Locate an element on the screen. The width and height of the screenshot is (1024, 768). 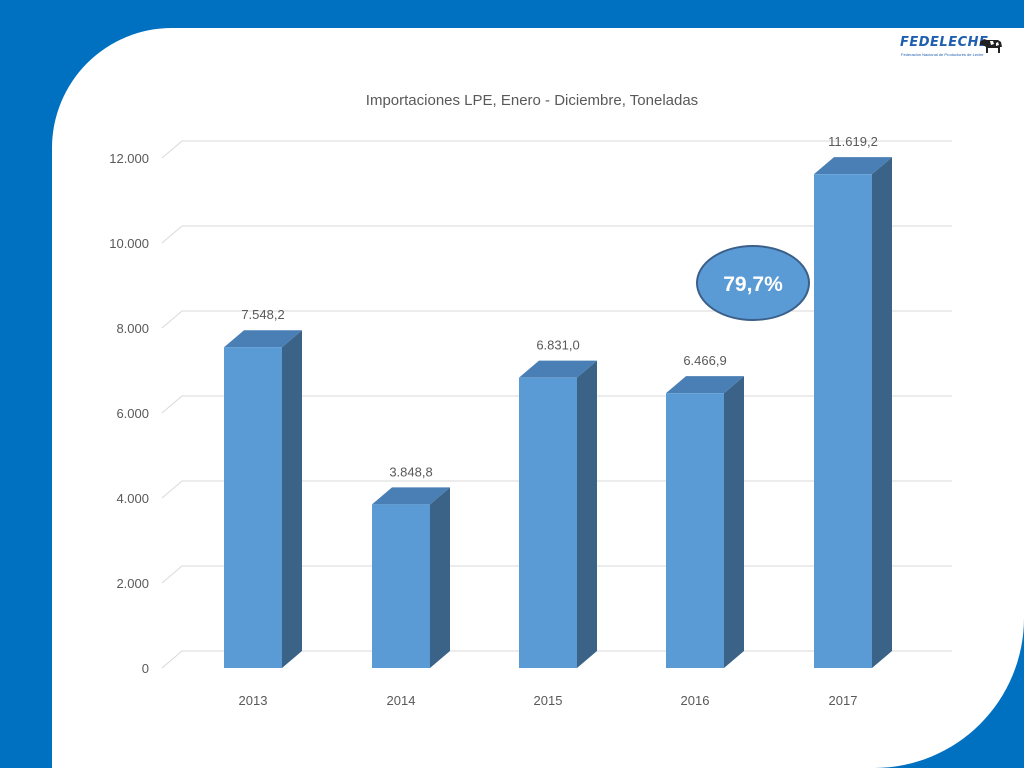
growth-annotation-text: 79,7% is located at coordinates (753, 284).